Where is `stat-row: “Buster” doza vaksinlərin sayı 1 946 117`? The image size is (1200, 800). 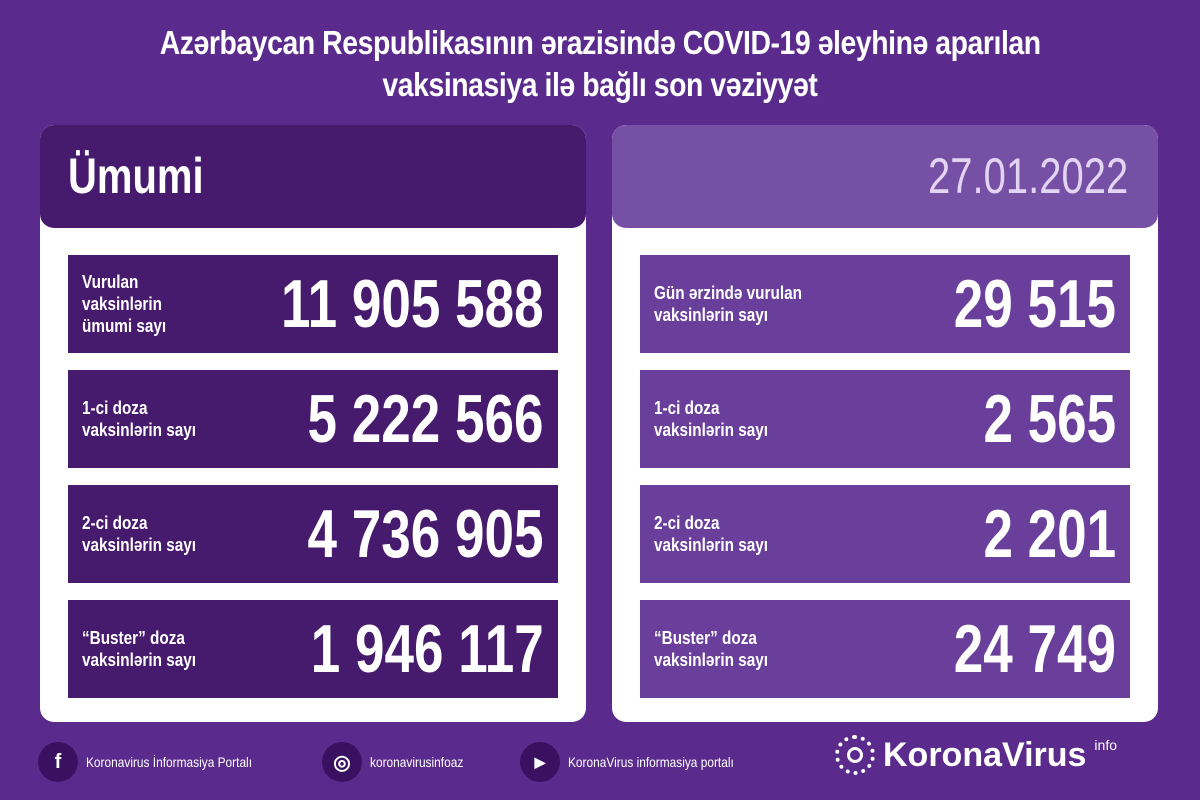
stat-row: “Buster” doza vaksinlərin sayı 1 946 117 is located at coordinates (313, 649).